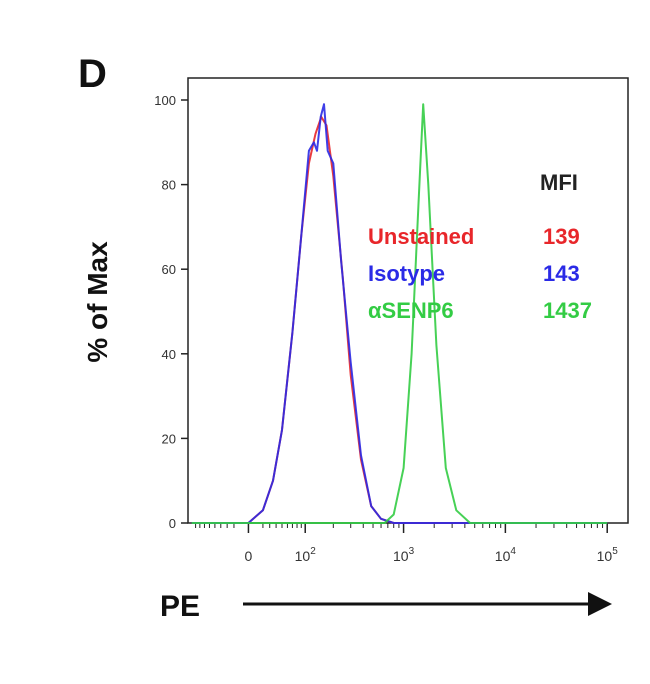 This screenshot has width=650, height=684. Describe the element at coordinates (169, 354) in the screenshot. I see `y-tick-label: 40` at that location.